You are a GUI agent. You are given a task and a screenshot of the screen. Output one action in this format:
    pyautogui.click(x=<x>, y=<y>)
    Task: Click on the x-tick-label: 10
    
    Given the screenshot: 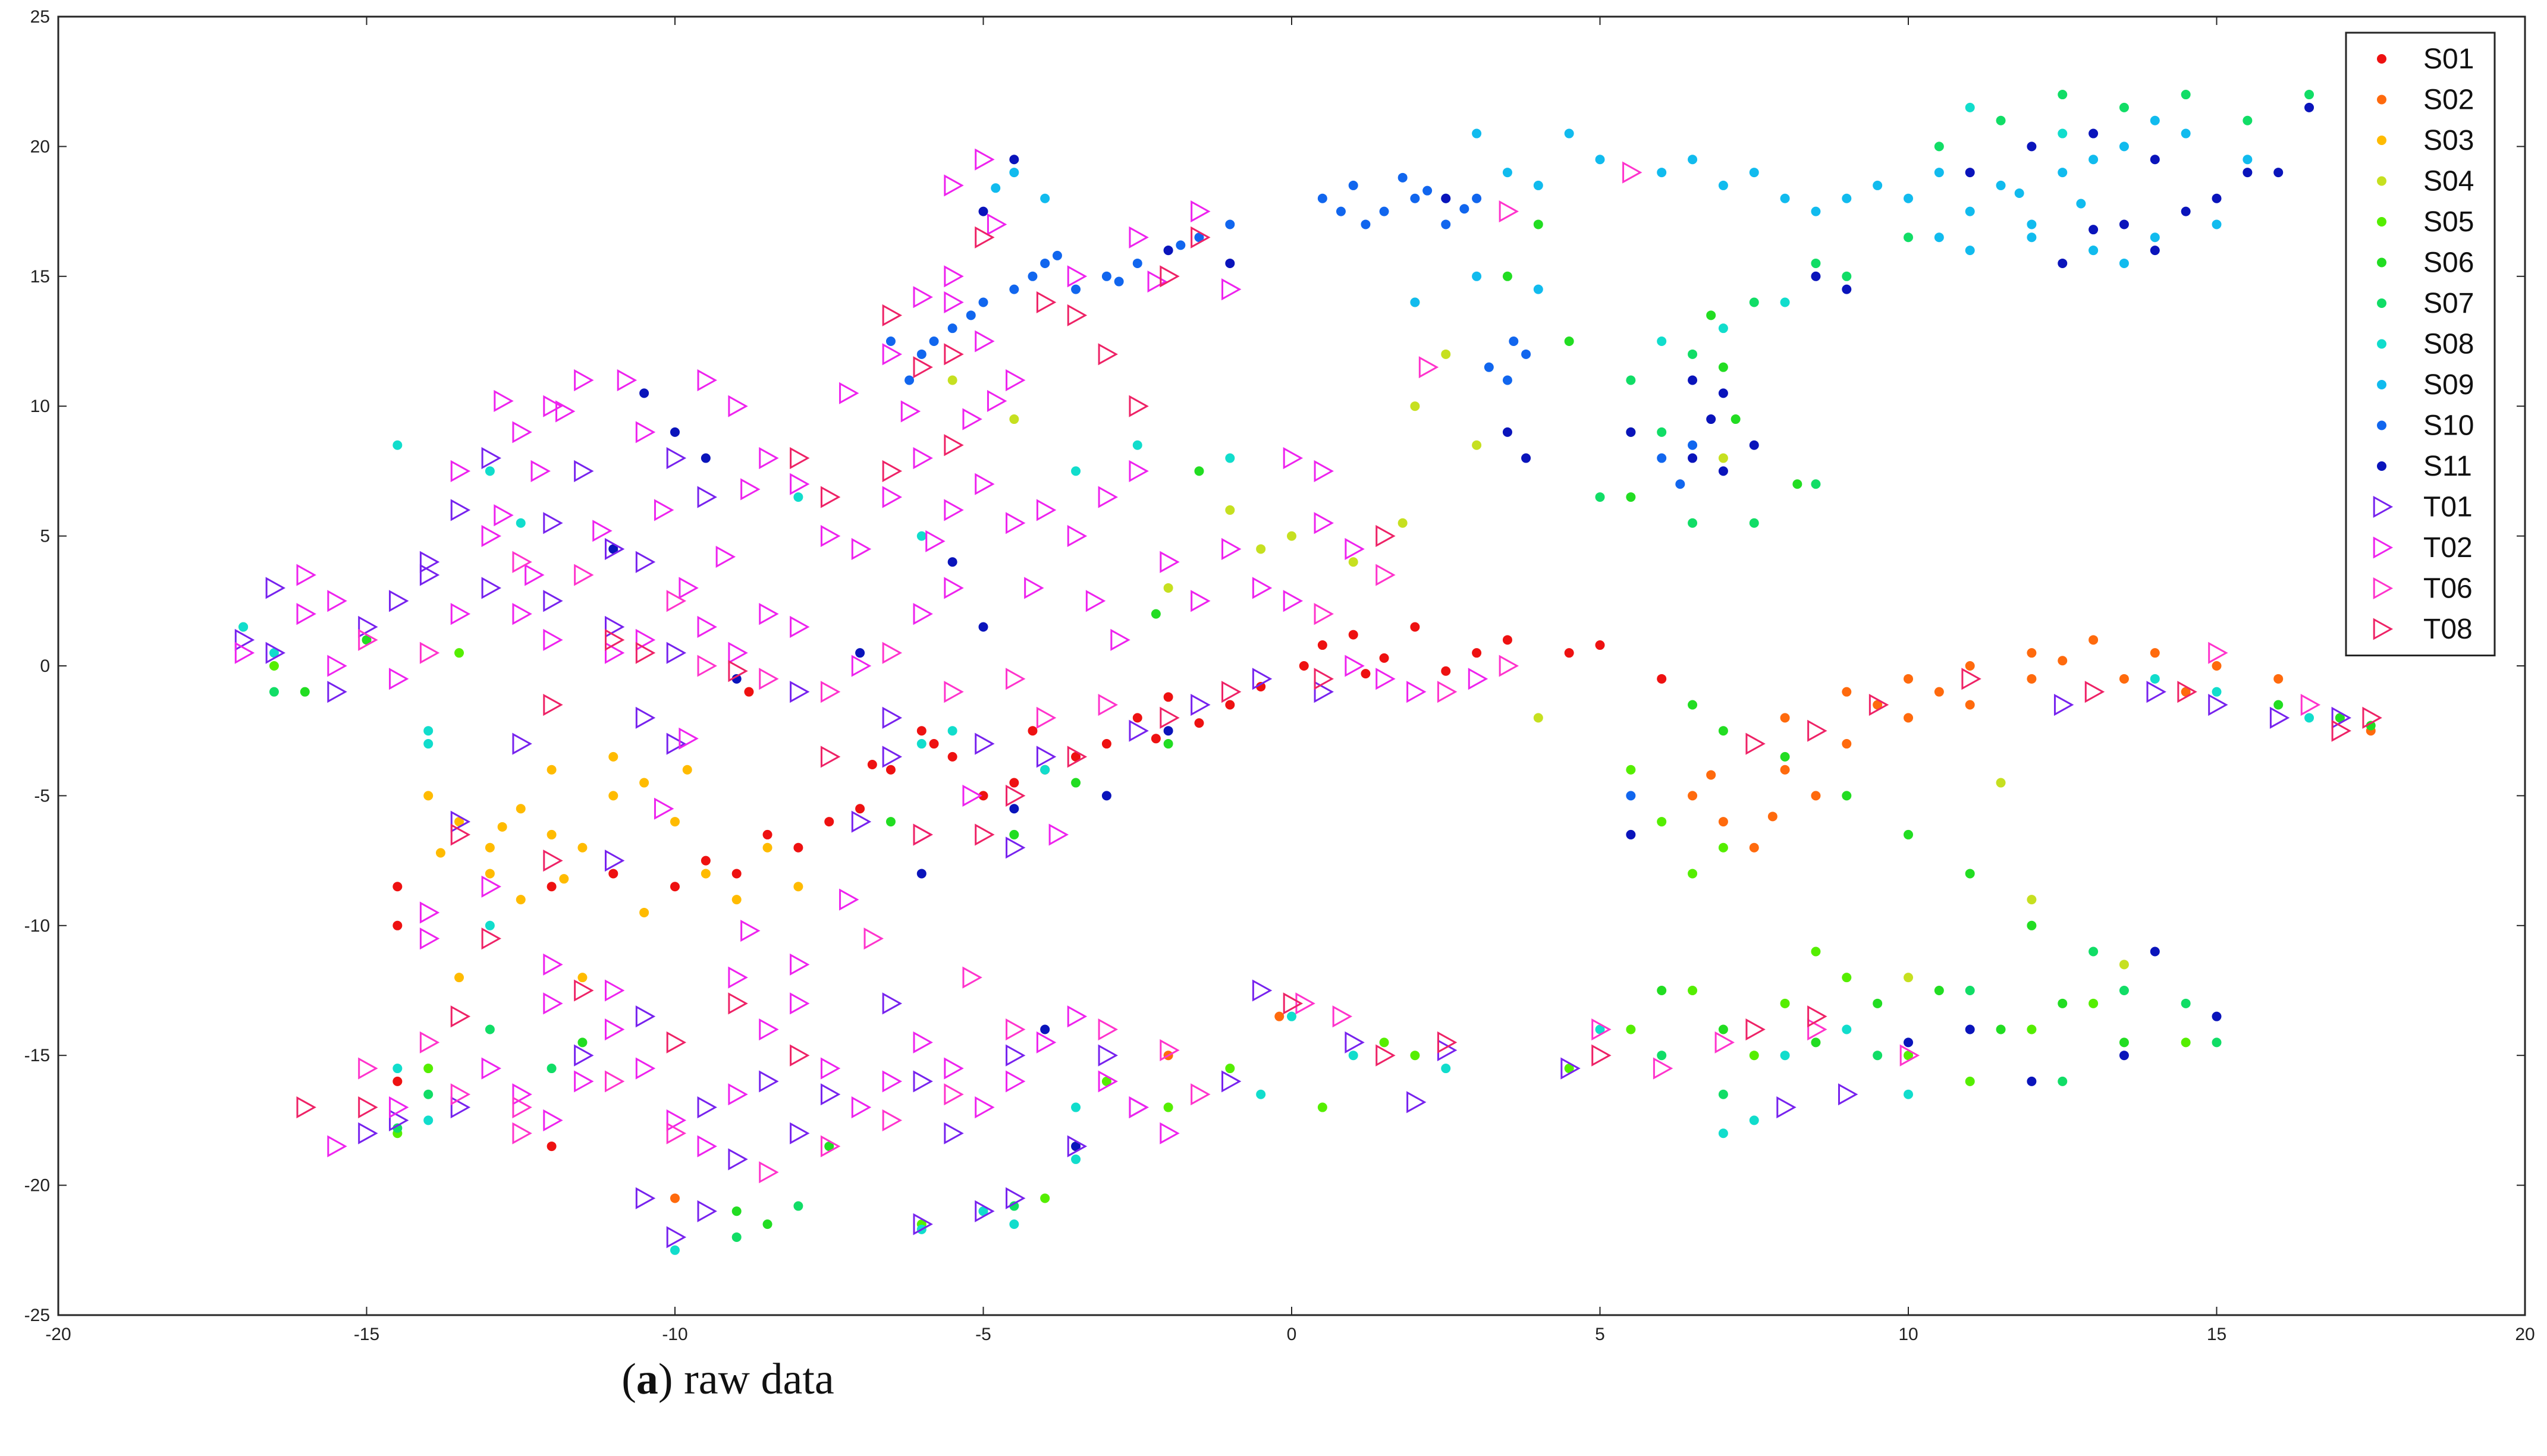 What is the action you would take?
    pyautogui.click(x=1908, y=1334)
    